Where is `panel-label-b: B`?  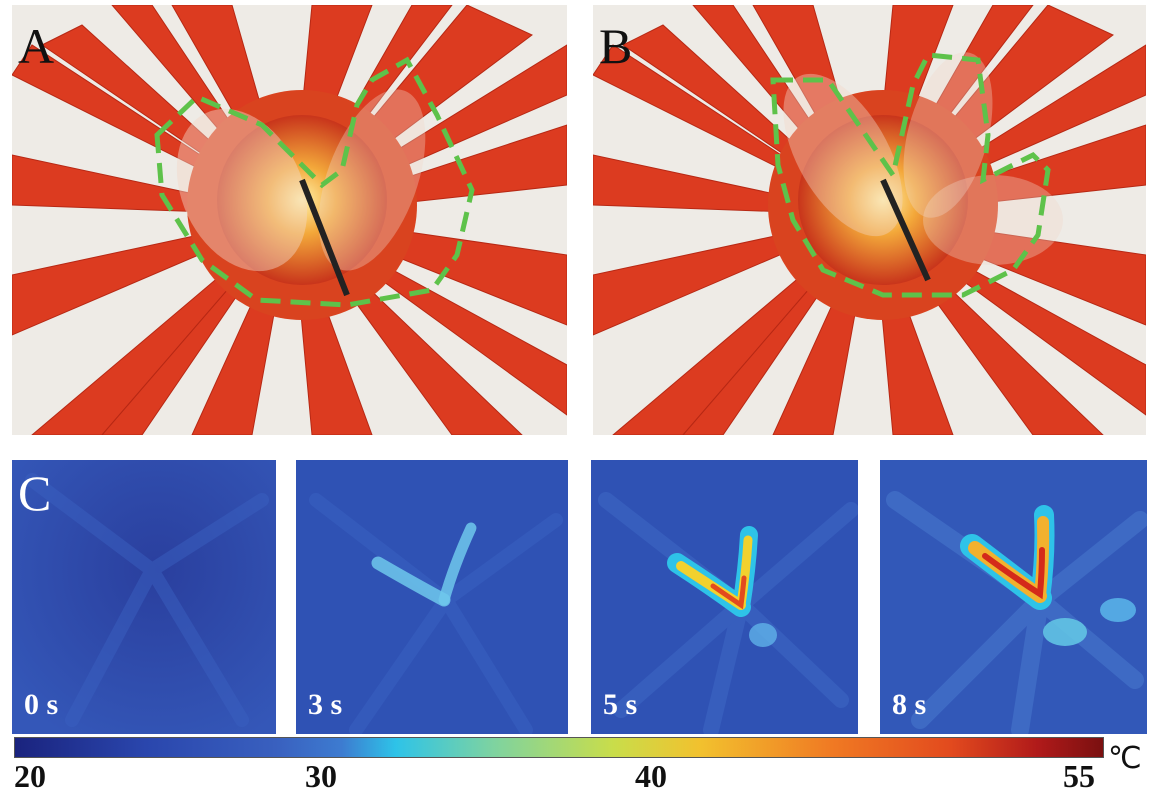
panel-label-b: B is located at coordinates (616, 46).